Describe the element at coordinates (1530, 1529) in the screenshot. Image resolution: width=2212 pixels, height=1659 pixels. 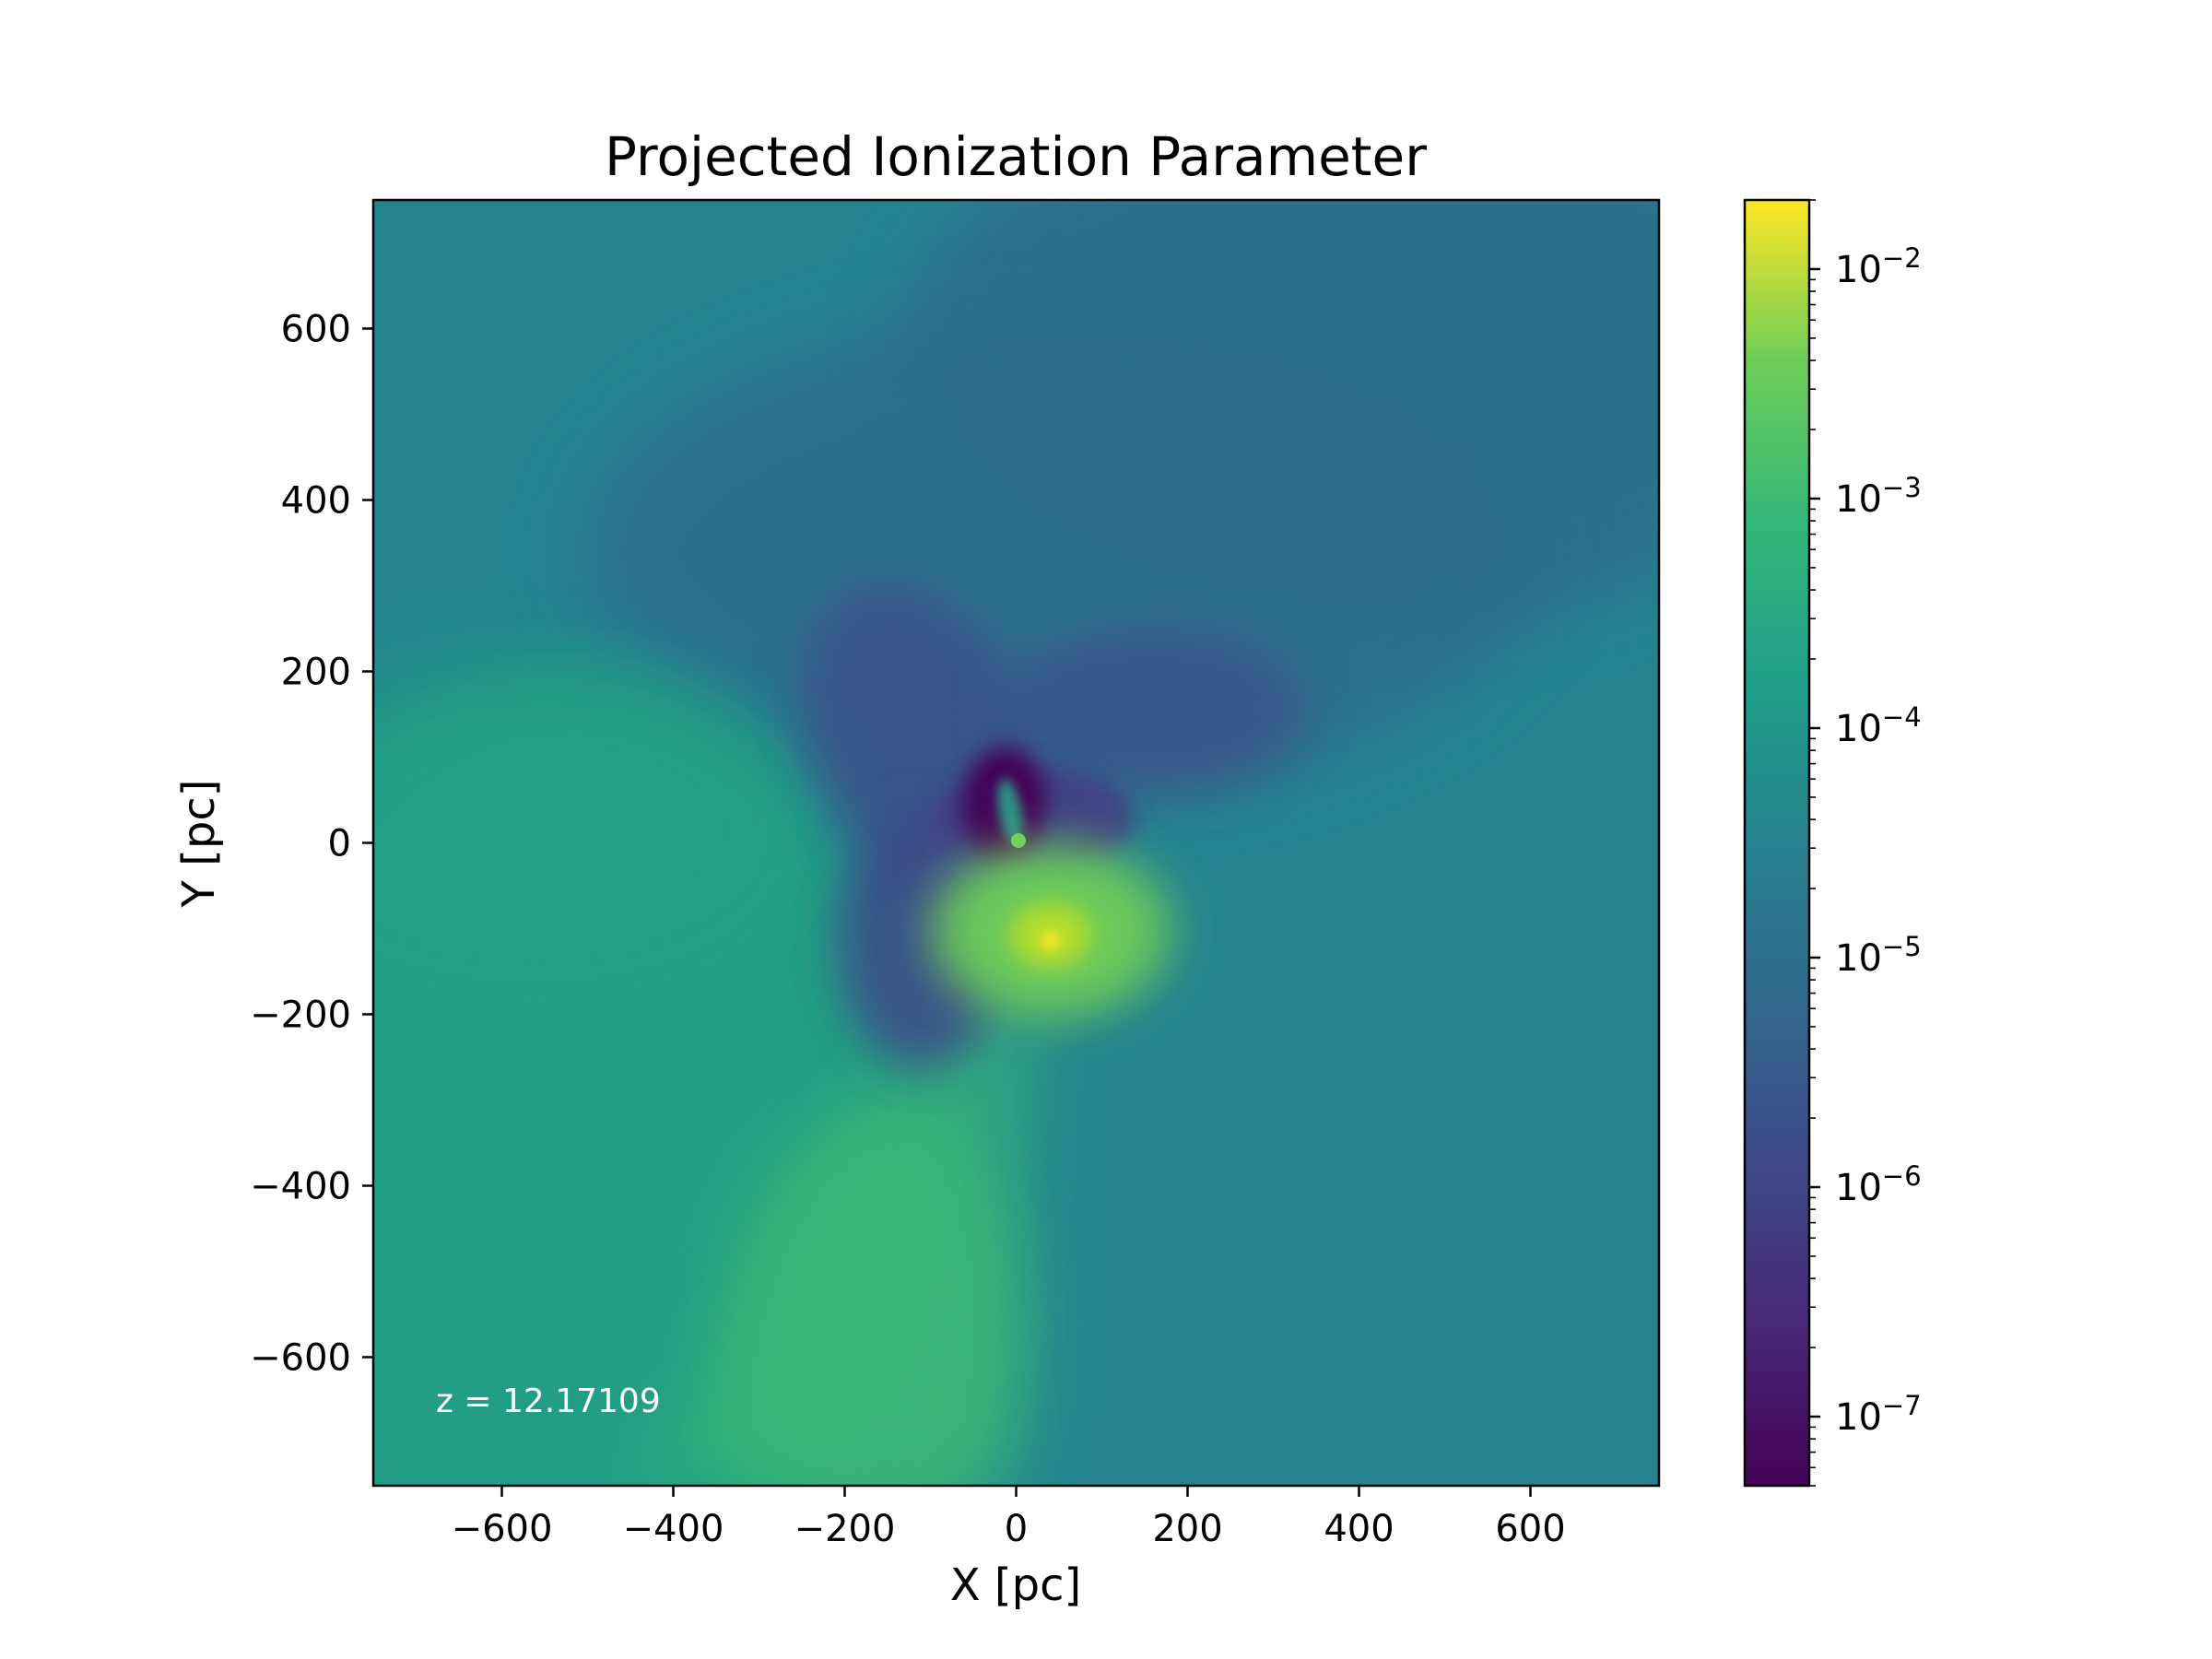
I see `x-tick-label: 600` at that location.